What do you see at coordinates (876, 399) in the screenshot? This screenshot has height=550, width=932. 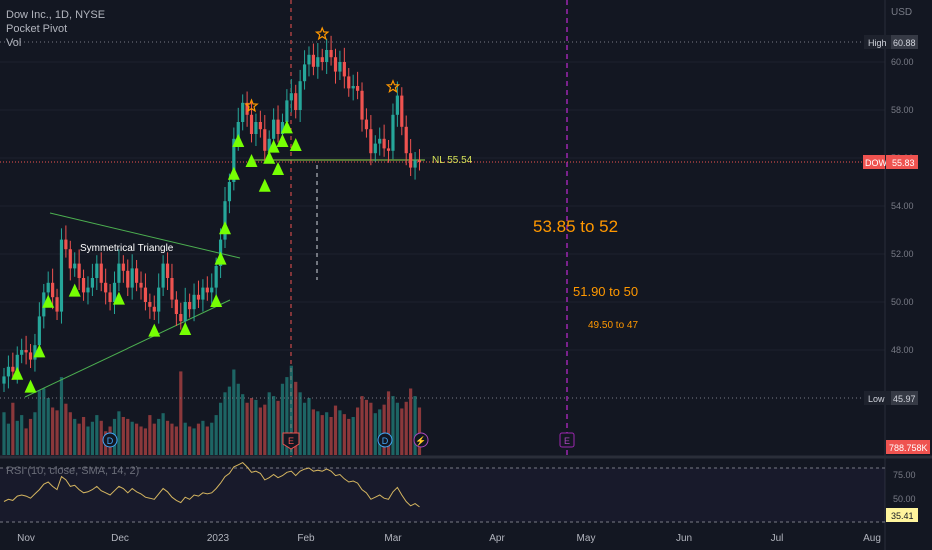 I see `low-badge-label: Low` at bounding box center [876, 399].